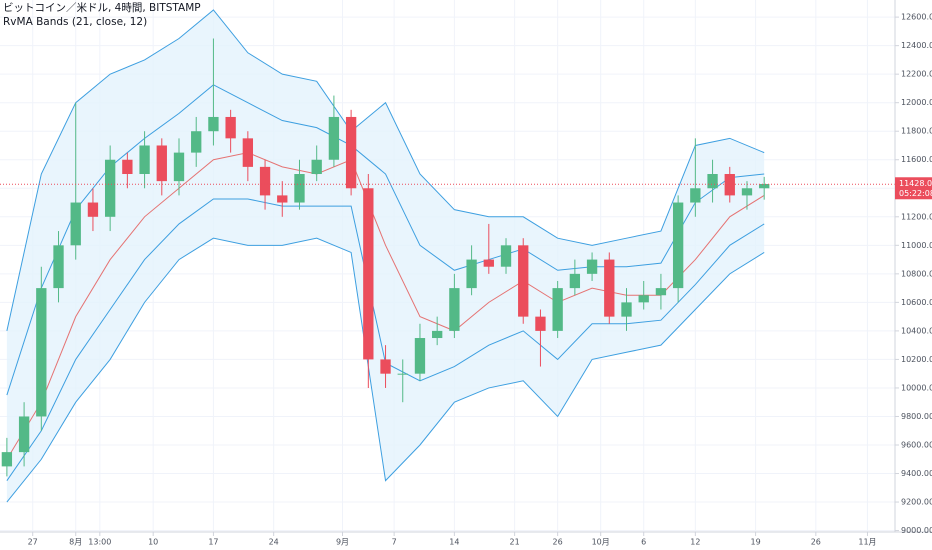 Image resolution: width=932 pixels, height=550 pixels. What do you see at coordinates (601, 542) in the screenshot?
I see `x-tick-label: 10月` at bounding box center [601, 542].